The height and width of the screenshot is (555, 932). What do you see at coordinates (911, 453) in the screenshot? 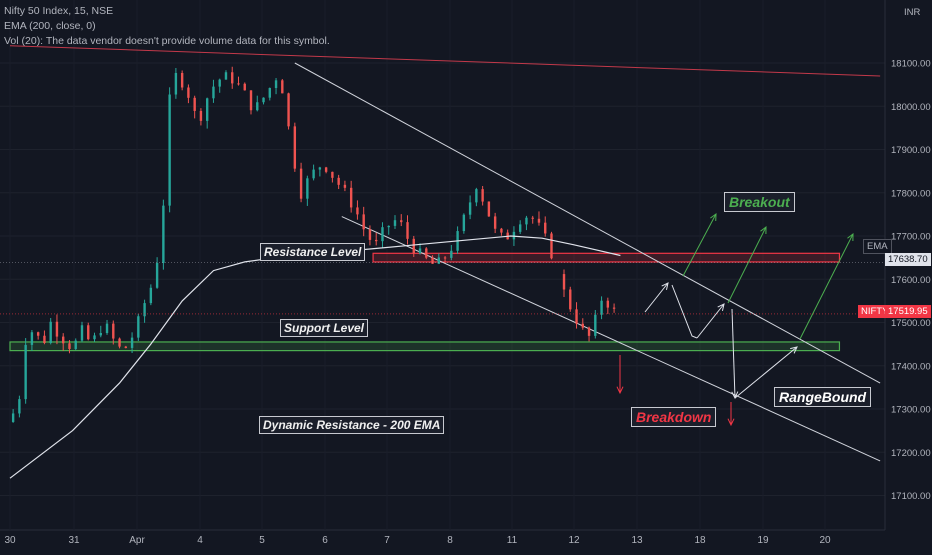
I see `y-tick-label: 17200.00` at bounding box center [911, 453].